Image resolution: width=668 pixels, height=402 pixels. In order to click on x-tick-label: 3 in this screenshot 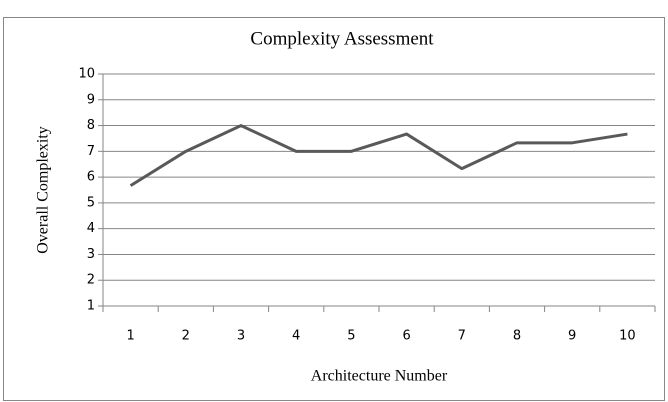, I will do `click(241, 336)`.